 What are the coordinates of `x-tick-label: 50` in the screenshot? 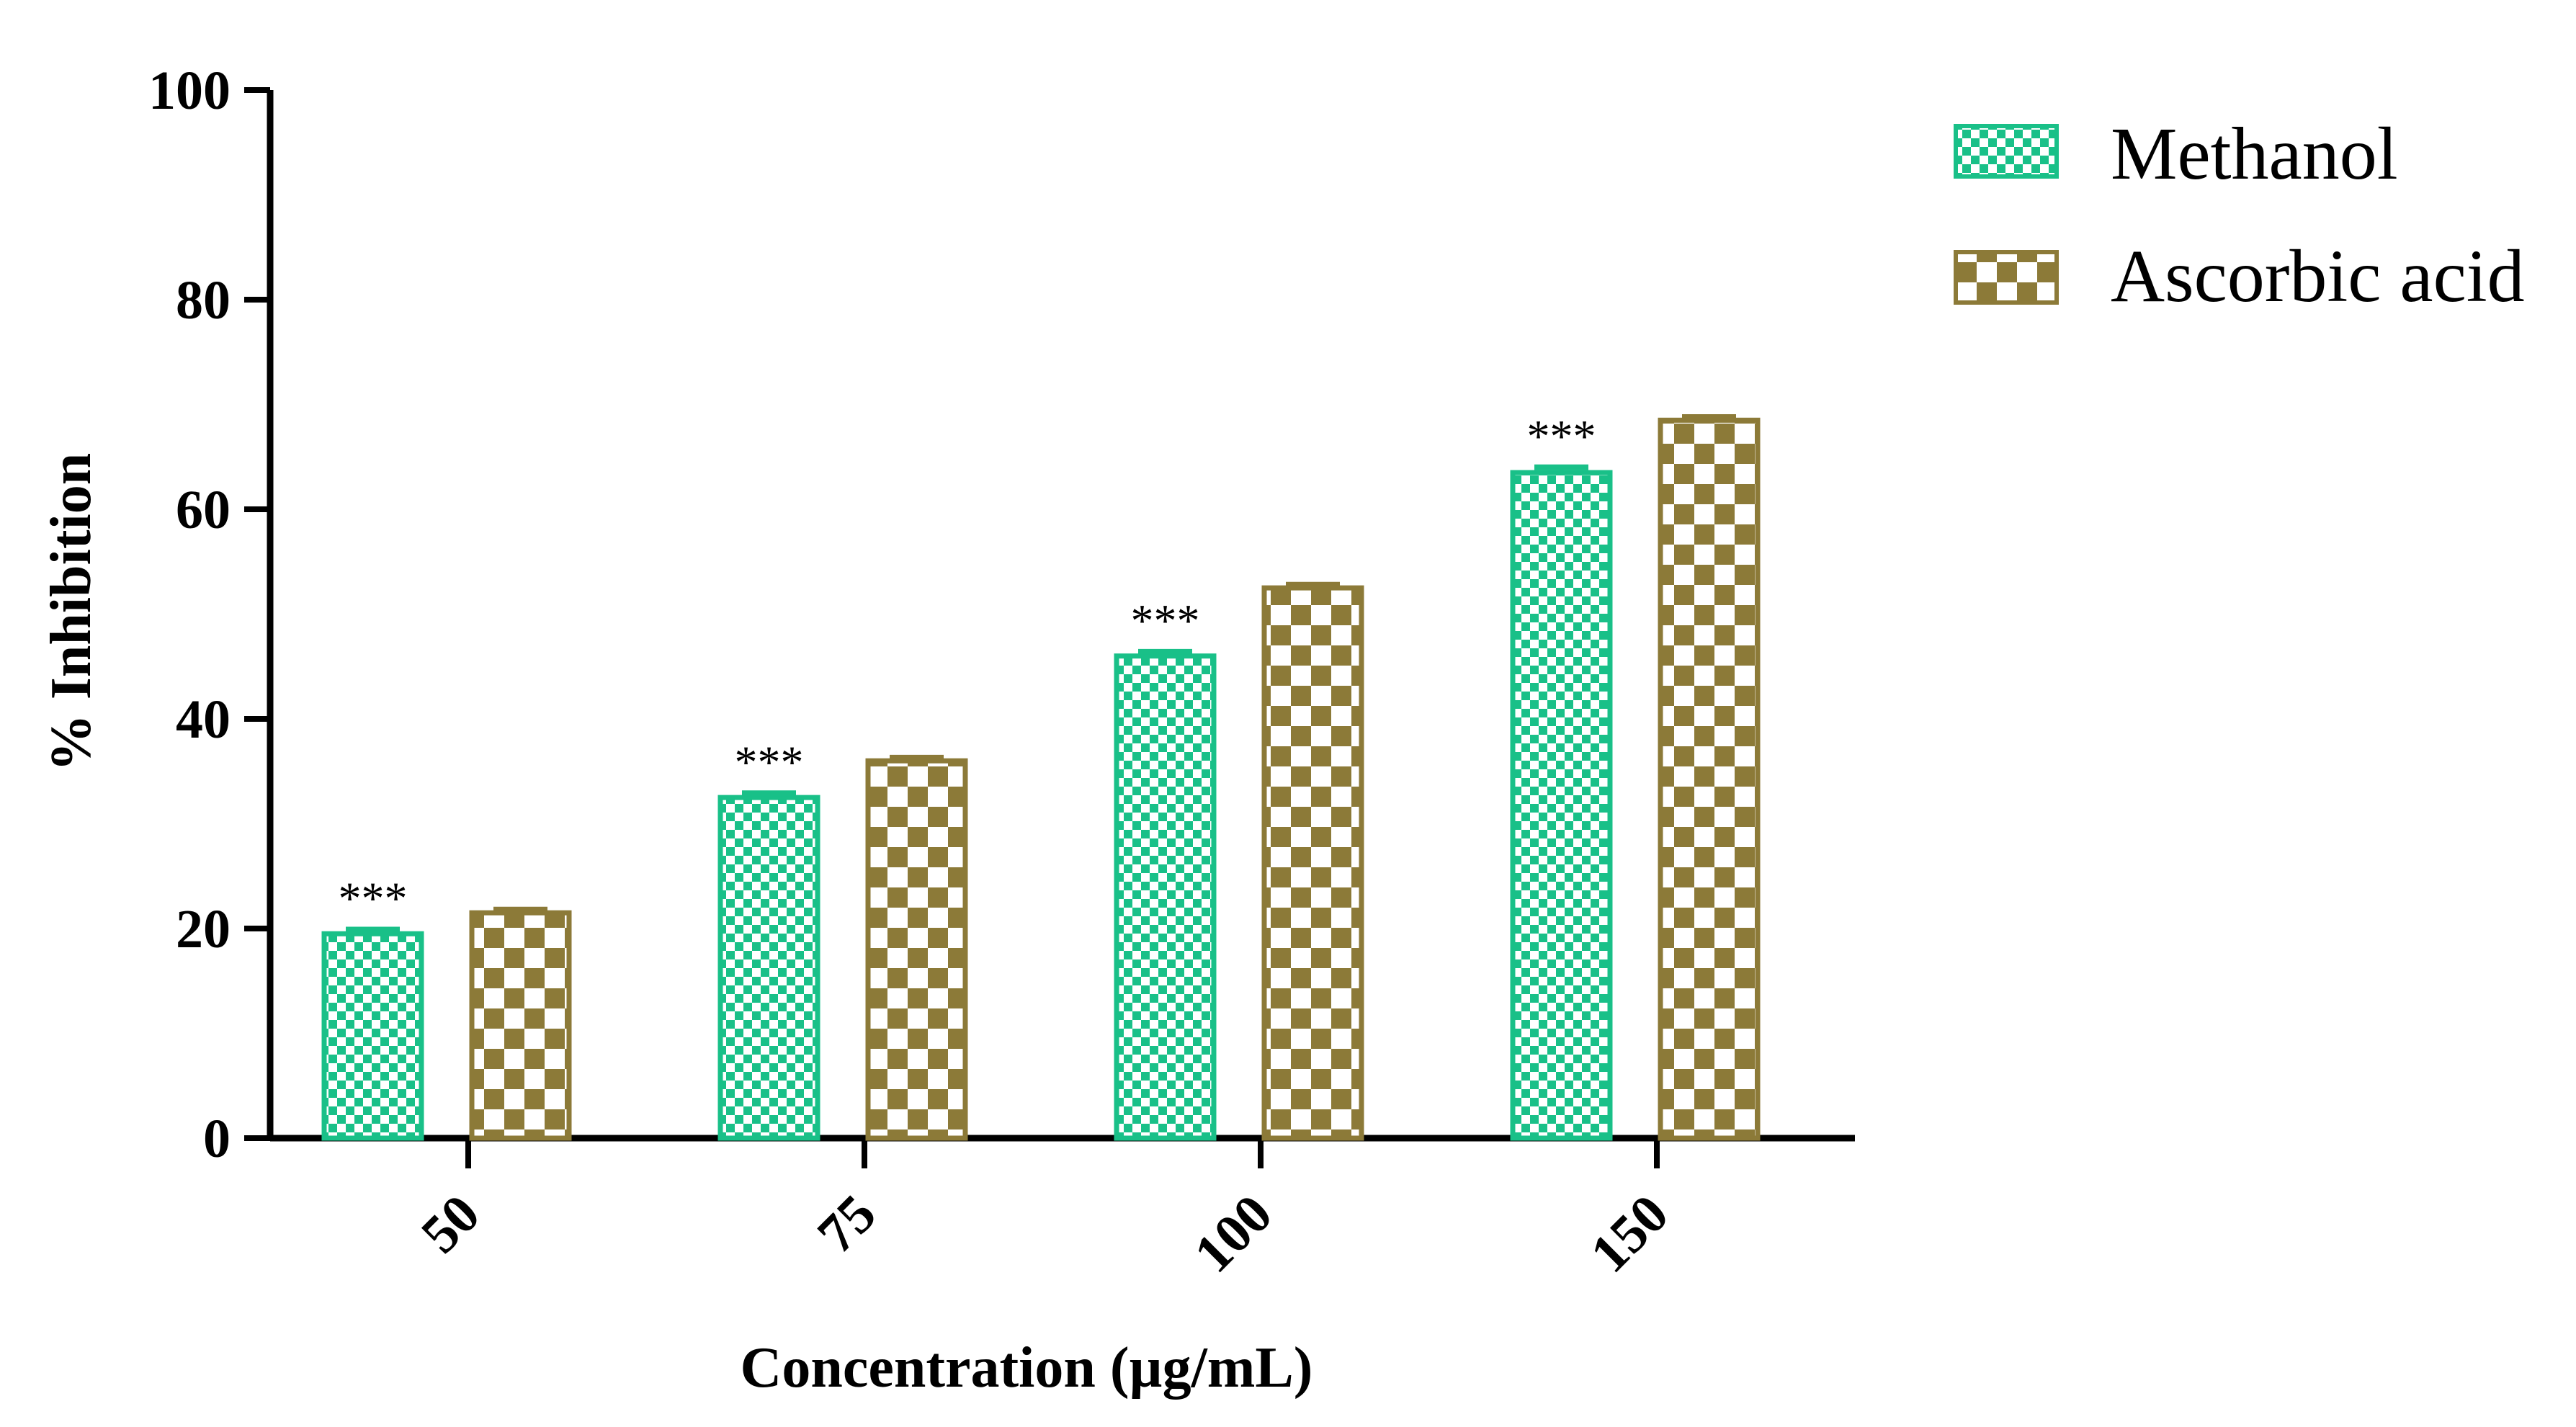 It's located at (450, 1224).